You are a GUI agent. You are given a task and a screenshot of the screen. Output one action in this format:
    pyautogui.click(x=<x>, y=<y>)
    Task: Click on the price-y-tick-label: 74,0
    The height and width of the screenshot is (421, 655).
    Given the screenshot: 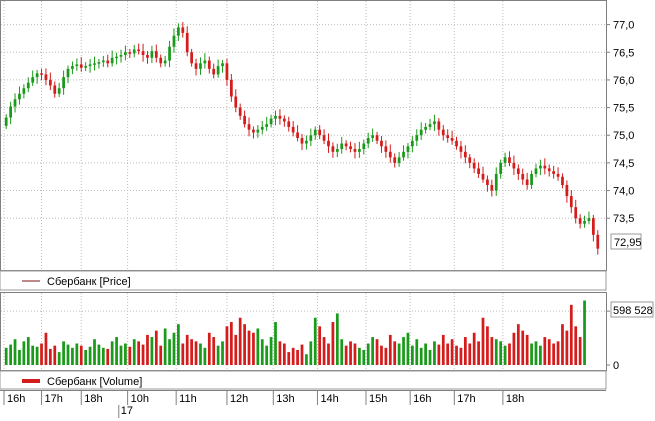 What is the action you would take?
    pyautogui.click(x=623, y=192)
    